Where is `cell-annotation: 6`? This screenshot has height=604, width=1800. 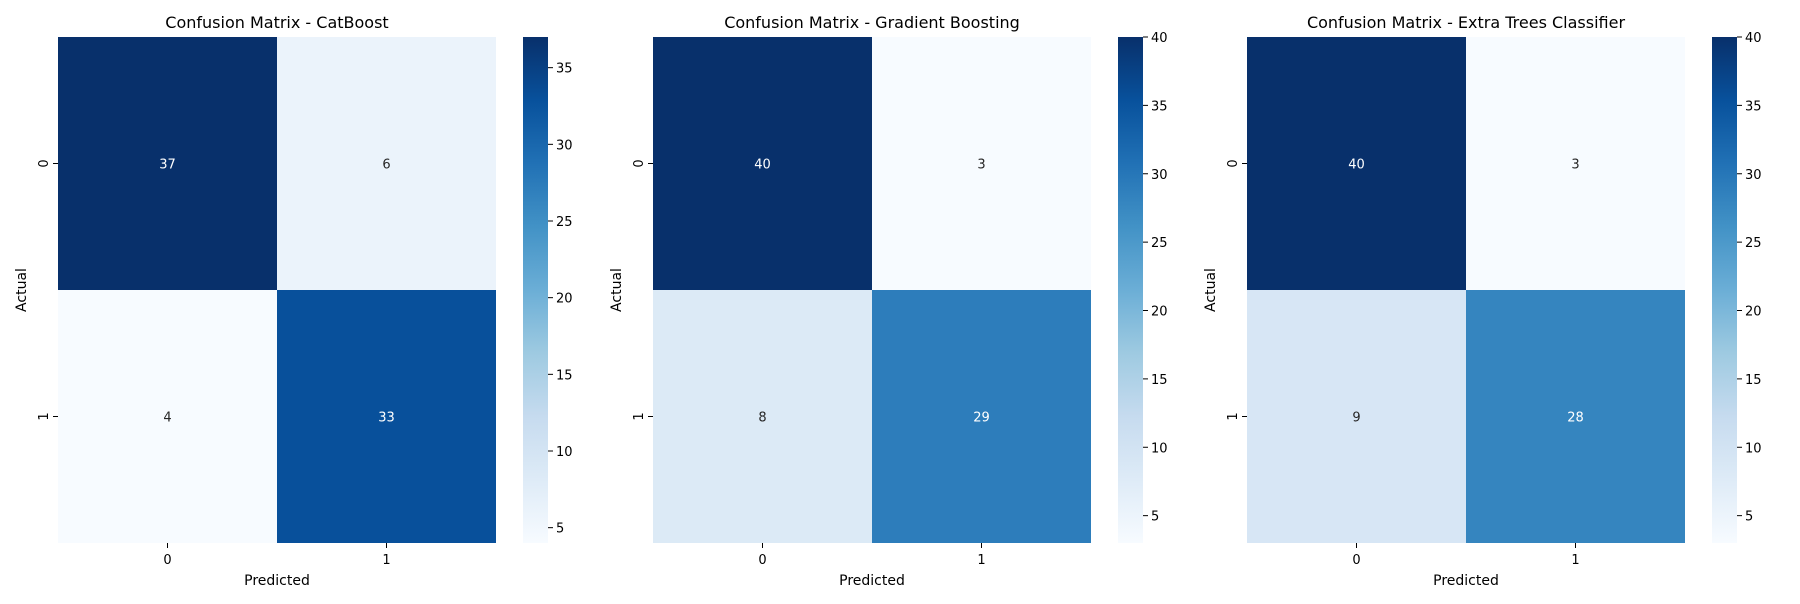 cell-annotation: 6 is located at coordinates (386, 165).